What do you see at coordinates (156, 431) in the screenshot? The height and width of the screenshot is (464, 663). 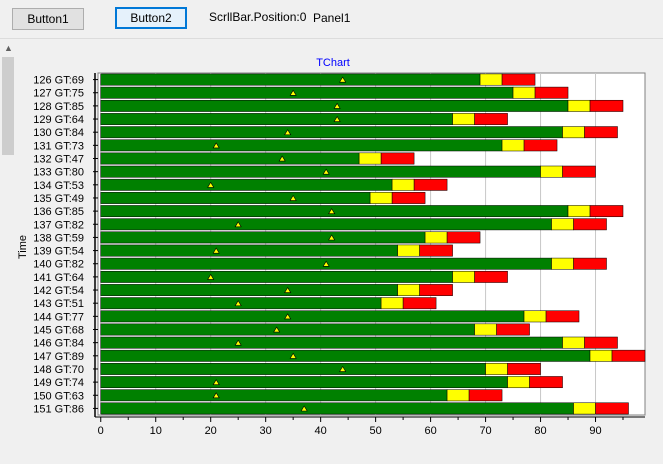 I see `x-tick-label: 10` at bounding box center [156, 431].